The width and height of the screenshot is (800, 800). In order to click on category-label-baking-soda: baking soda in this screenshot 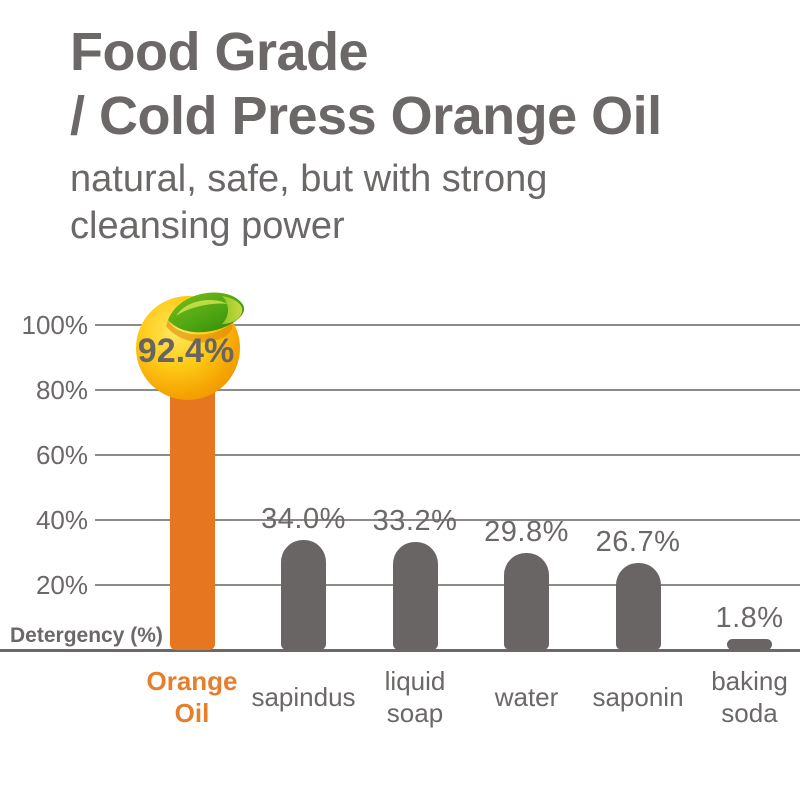, I will do `click(749, 697)`.